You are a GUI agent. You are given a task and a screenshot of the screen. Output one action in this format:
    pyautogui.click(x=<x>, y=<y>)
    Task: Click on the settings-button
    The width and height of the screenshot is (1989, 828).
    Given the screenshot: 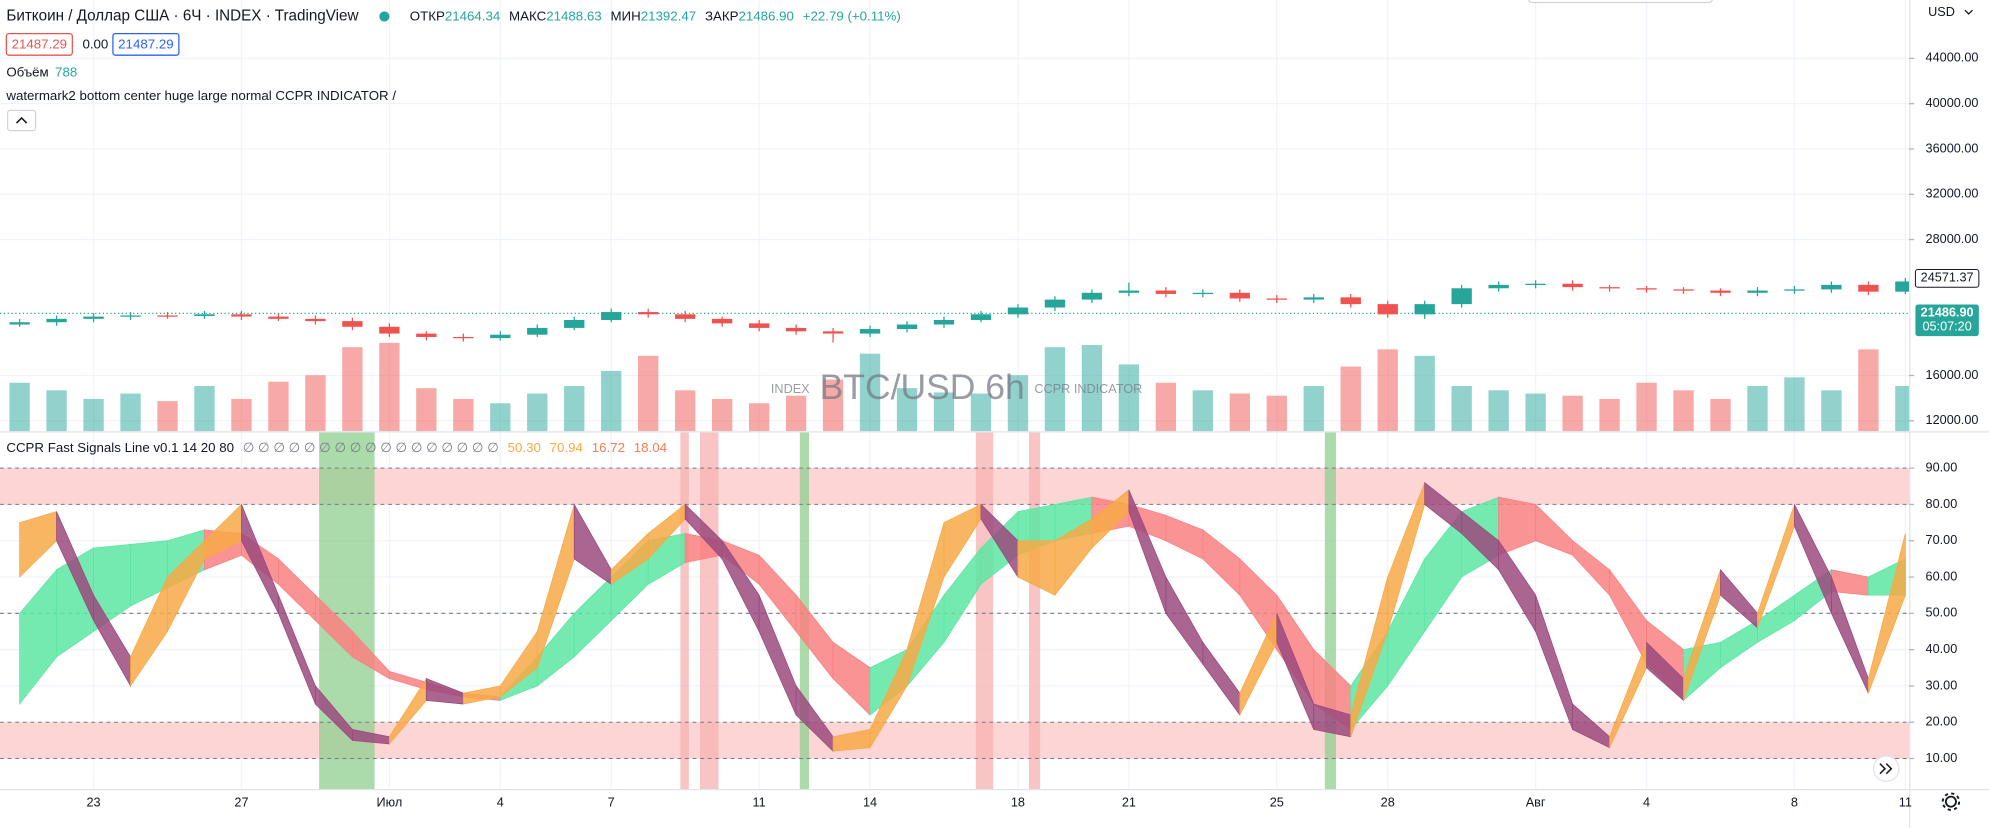 What is the action you would take?
    pyautogui.click(x=1951, y=801)
    